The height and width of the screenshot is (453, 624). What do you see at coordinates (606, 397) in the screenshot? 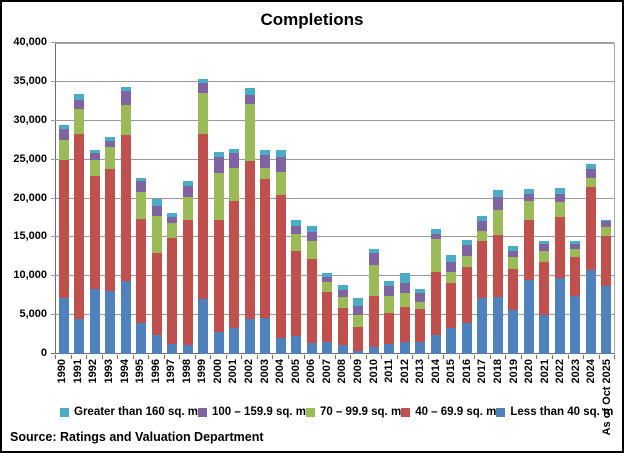
I see `x-axis-label: As of Oct 2025` at bounding box center [606, 397].